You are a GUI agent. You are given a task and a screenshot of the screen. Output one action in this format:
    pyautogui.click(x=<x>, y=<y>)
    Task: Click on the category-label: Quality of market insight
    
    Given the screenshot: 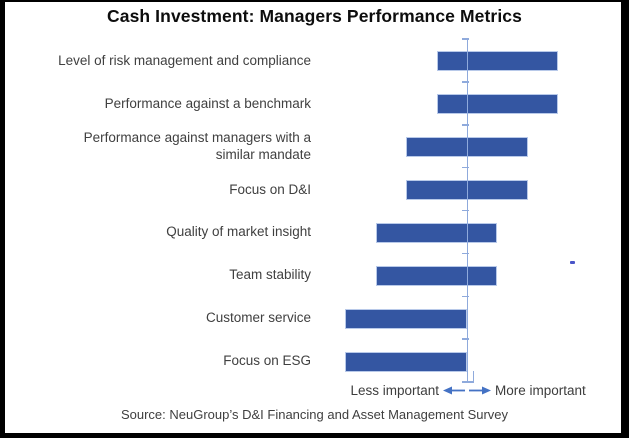 What is the action you would take?
    pyautogui.click(x=238, y=232)
    